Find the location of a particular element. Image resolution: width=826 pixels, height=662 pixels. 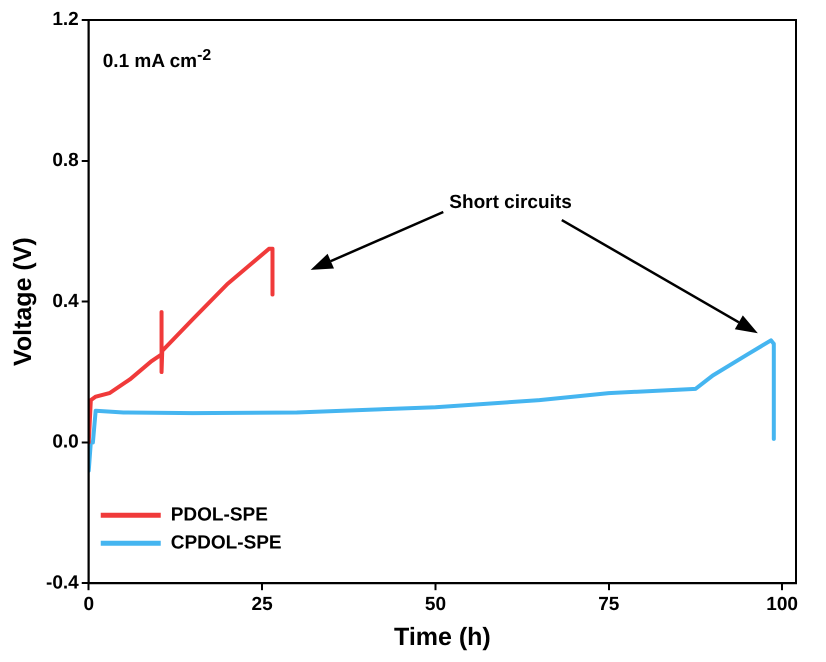

x-tick-label: 0 is located at coordinates (88, 604).